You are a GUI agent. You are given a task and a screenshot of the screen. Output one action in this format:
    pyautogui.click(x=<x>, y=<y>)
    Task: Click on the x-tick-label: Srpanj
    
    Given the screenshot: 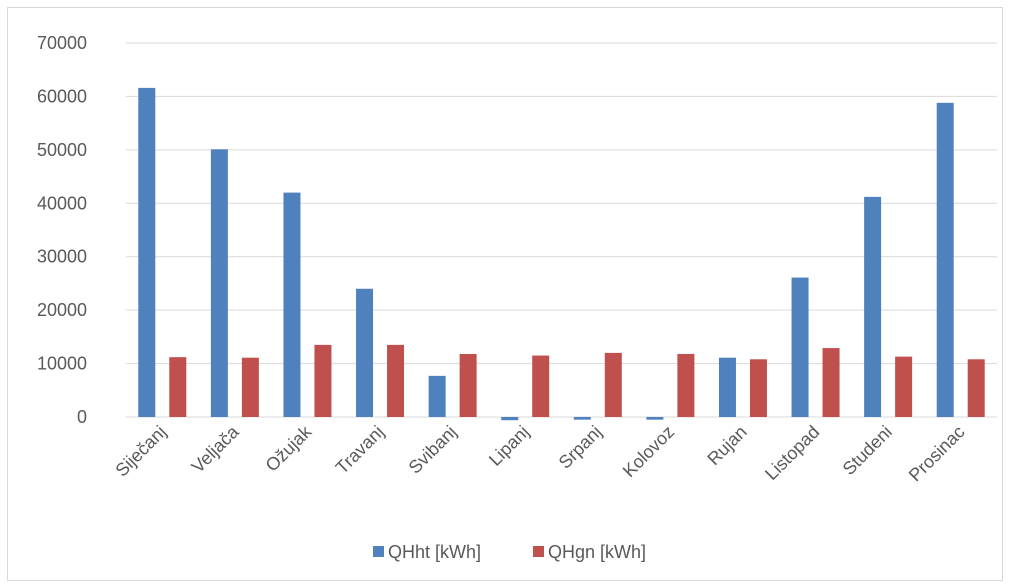 What is the action you would take?
    pyautogui.click(x=580, y=447)
    